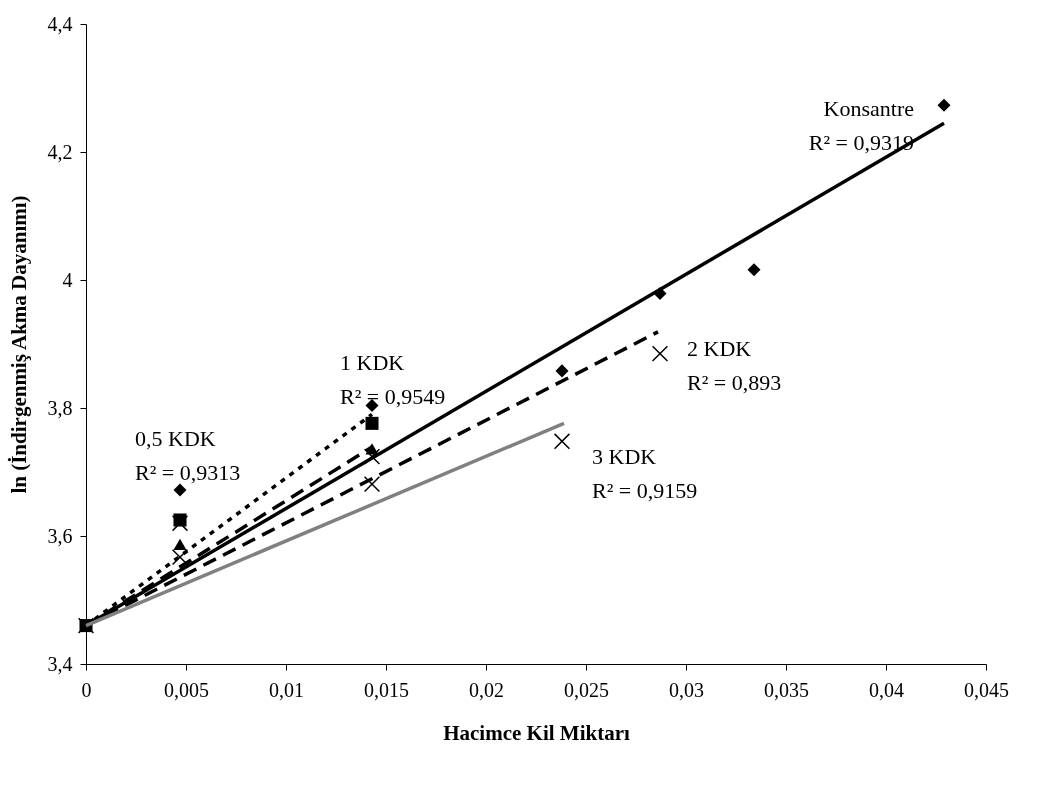 The width and height of the screenshot is (1060, 790). Describe the element at coordinates (986, 689) in the screenshot. I see `x-tick-label: 0,045` at that location.